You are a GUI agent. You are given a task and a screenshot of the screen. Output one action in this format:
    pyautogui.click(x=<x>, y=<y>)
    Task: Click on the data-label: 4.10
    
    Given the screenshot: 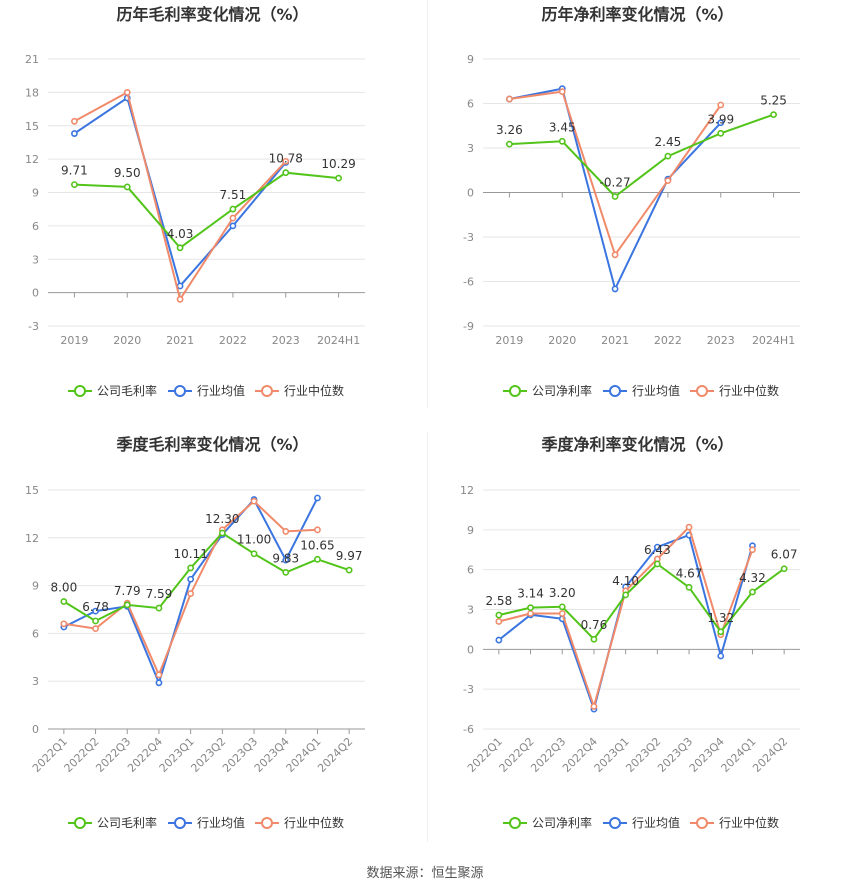 What is the action you would take?
    pyautogui.click(x=625, y=581)
    